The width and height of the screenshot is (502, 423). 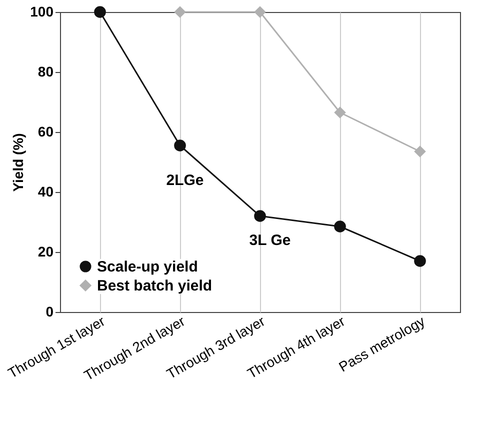 What do you see at coordinates (46, 252) in the screenshot?
I see `y-tick-label: 20` at bounding box center [46, 252].